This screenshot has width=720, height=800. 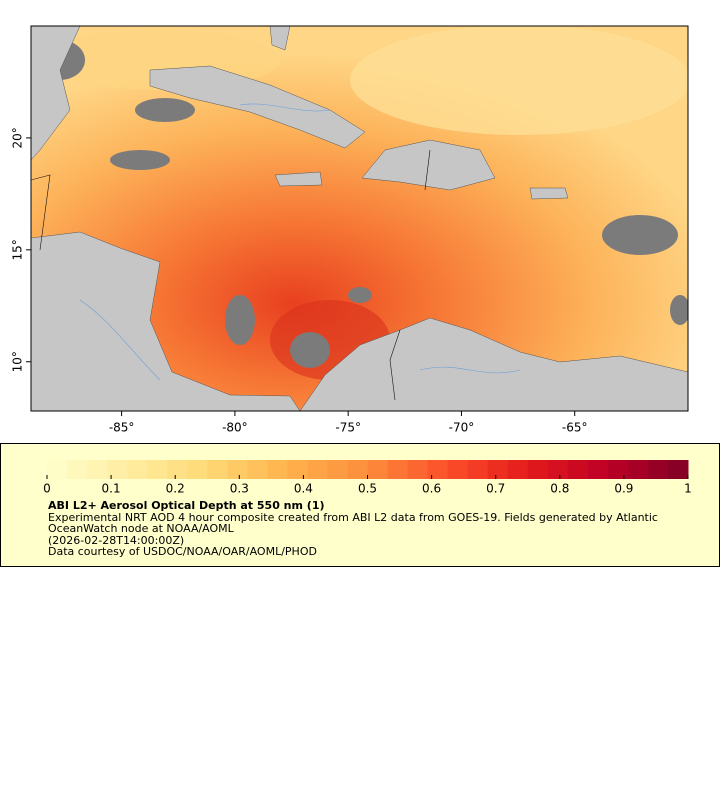 What do you see at coordinates (235, 428) in the screenshot?
I see `x-tick-label: -80°` at bounding box center [235, 428].